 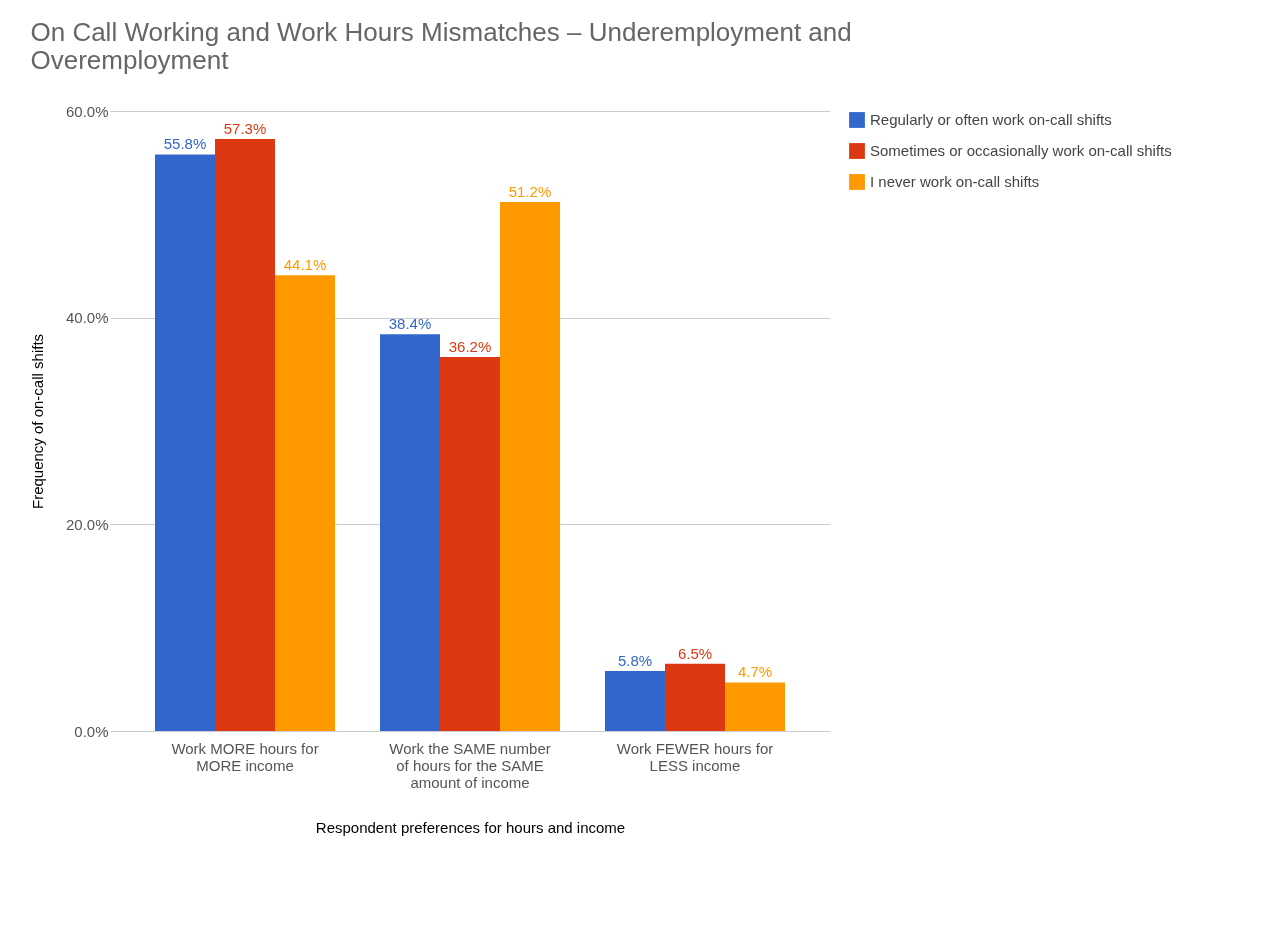 What do you see at coordinates (441, 46) in the screenshot?
I see `chart-title: On Call Working and Work Hours Mismatches – Underemployment and Overemployment` at bounding box center [441, 46].